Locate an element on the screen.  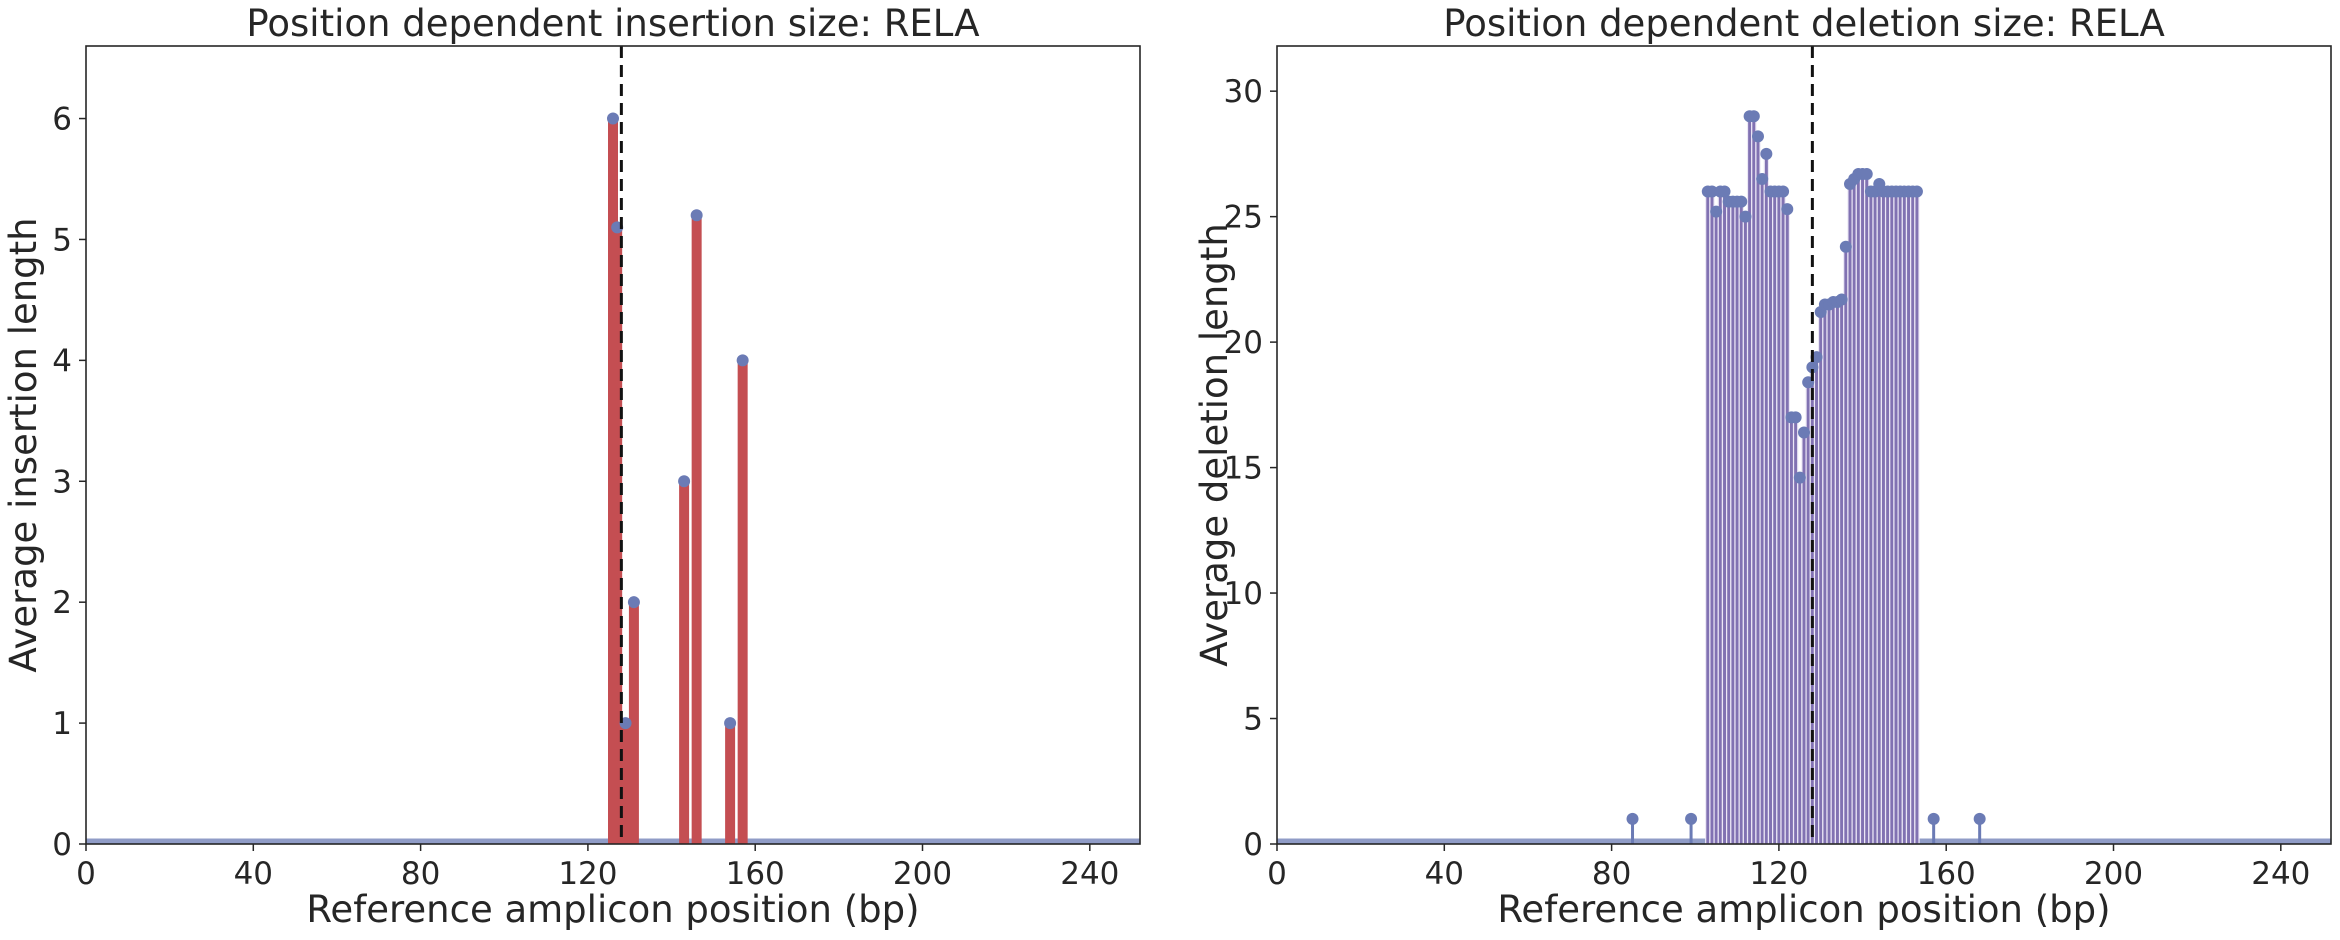
y-tick-label: 30 is located at coordinates (1243, 92).